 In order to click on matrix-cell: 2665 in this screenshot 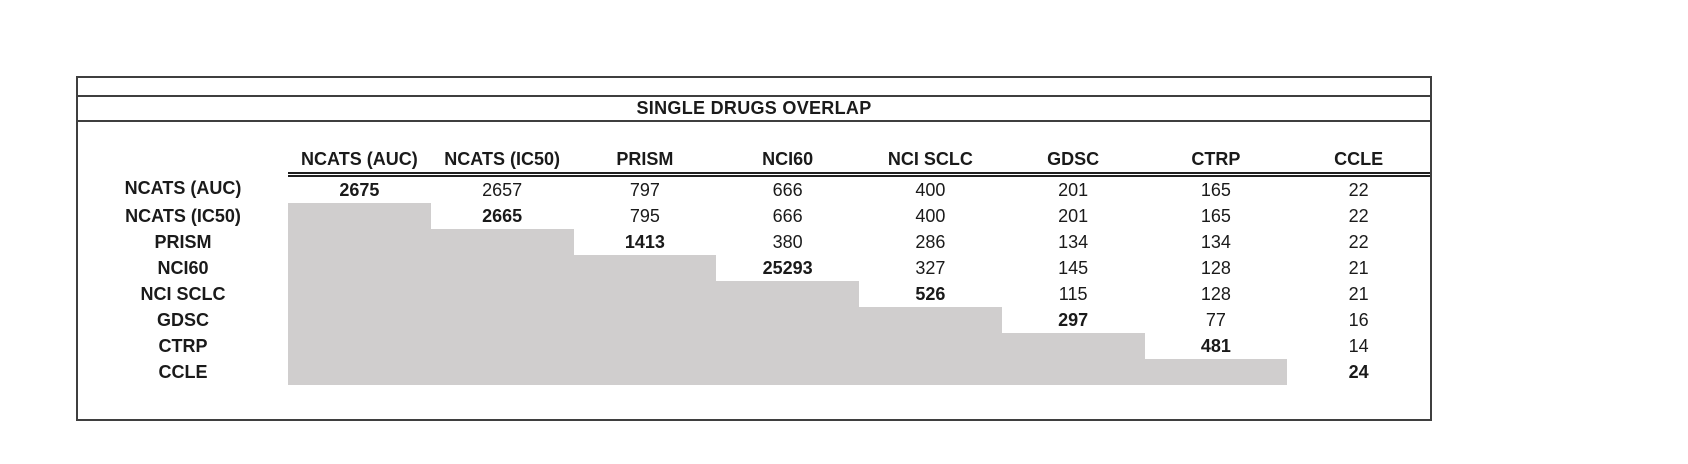, I will do `click(502, 215)`.